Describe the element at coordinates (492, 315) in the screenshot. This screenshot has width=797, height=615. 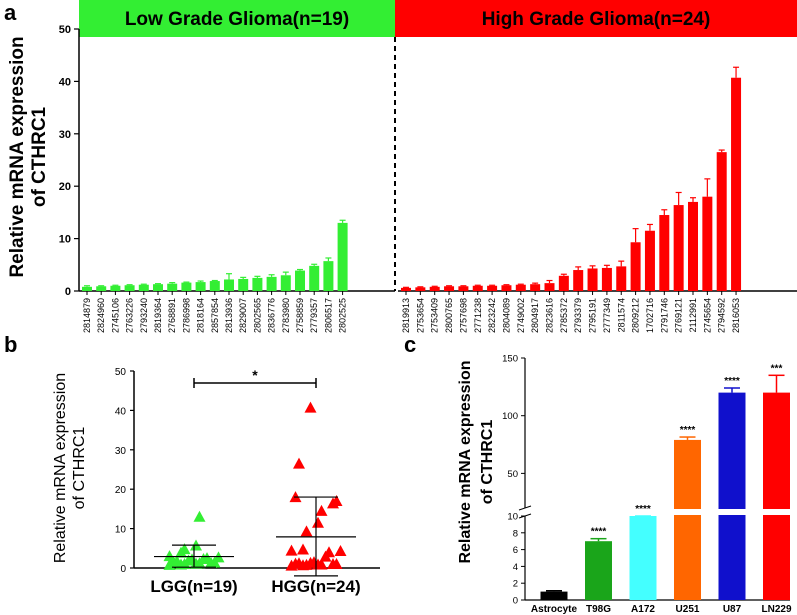
I see `panel-a-xtick-label: 2823242` at that location.